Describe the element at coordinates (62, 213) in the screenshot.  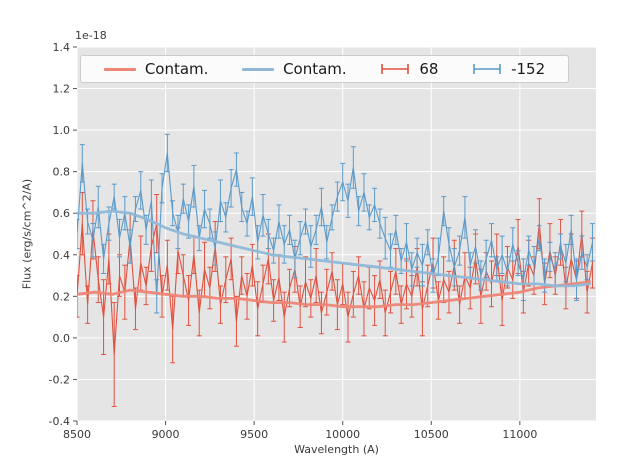
I see `svg-text: 0.6` at that location.